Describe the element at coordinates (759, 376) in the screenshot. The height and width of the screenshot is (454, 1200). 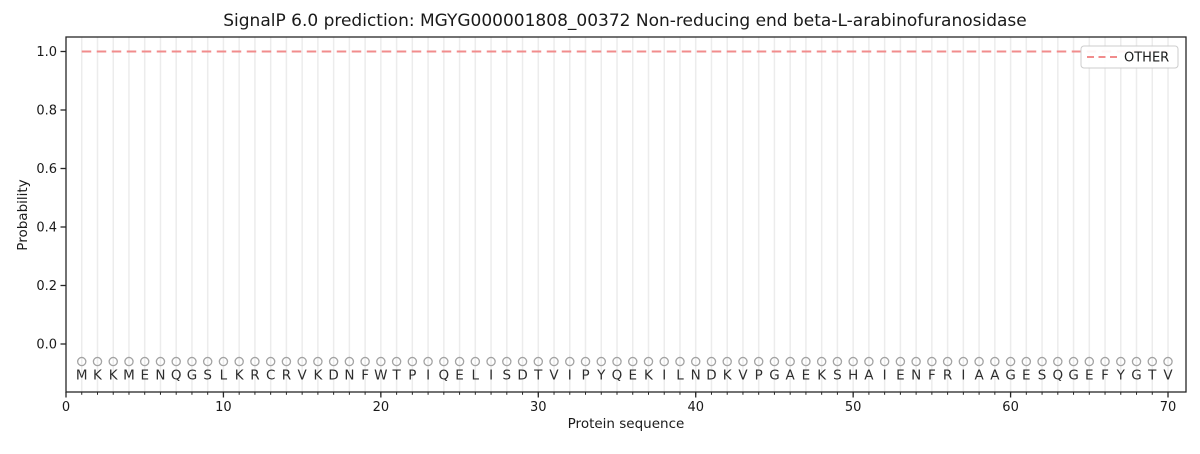
I see `residue-letter: P` at that location.